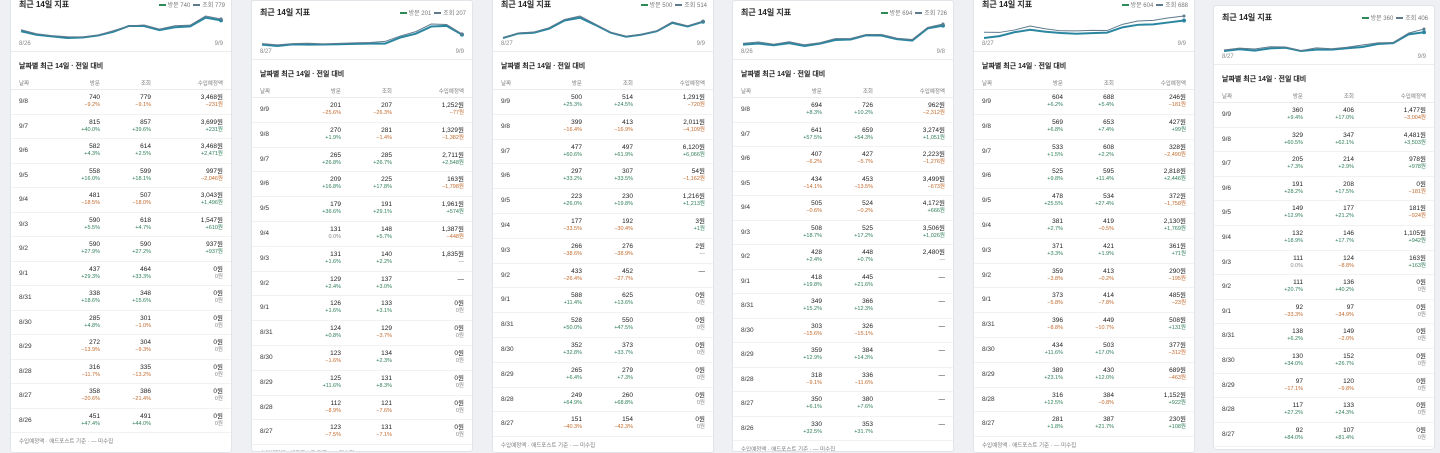 This screenshot has width=1440, height=453. I want to click on legend-label-visits: 방문 500, so click(661, 6).